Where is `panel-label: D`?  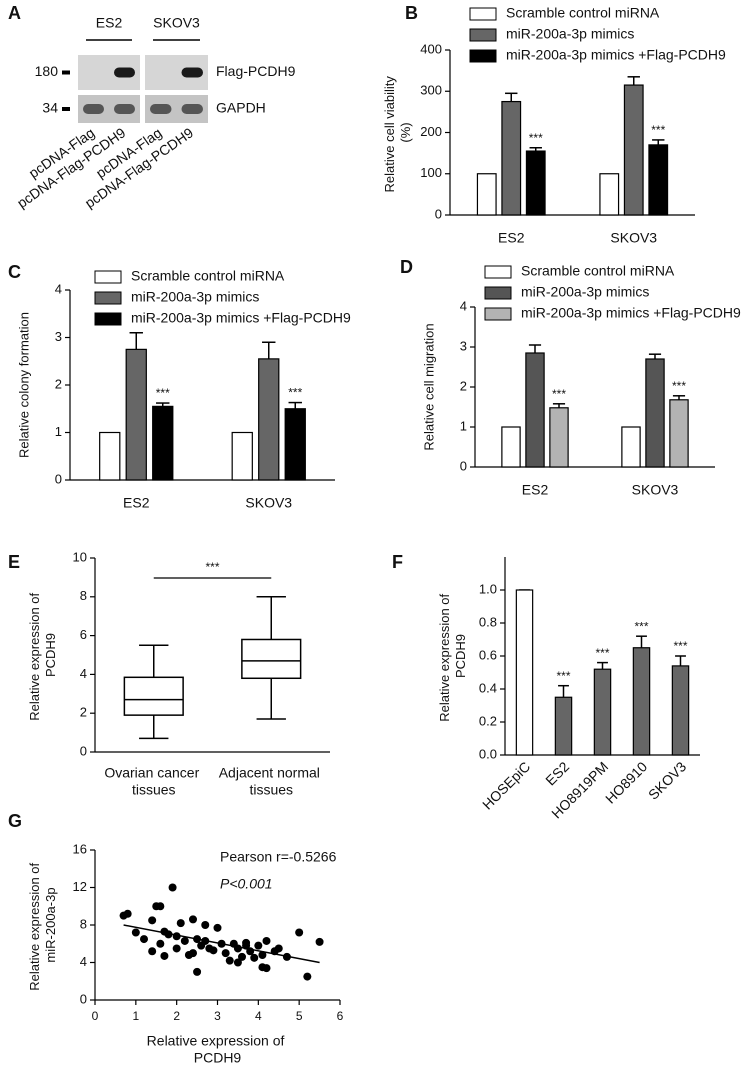 panel-label: D is located at coordinates (406, 267).